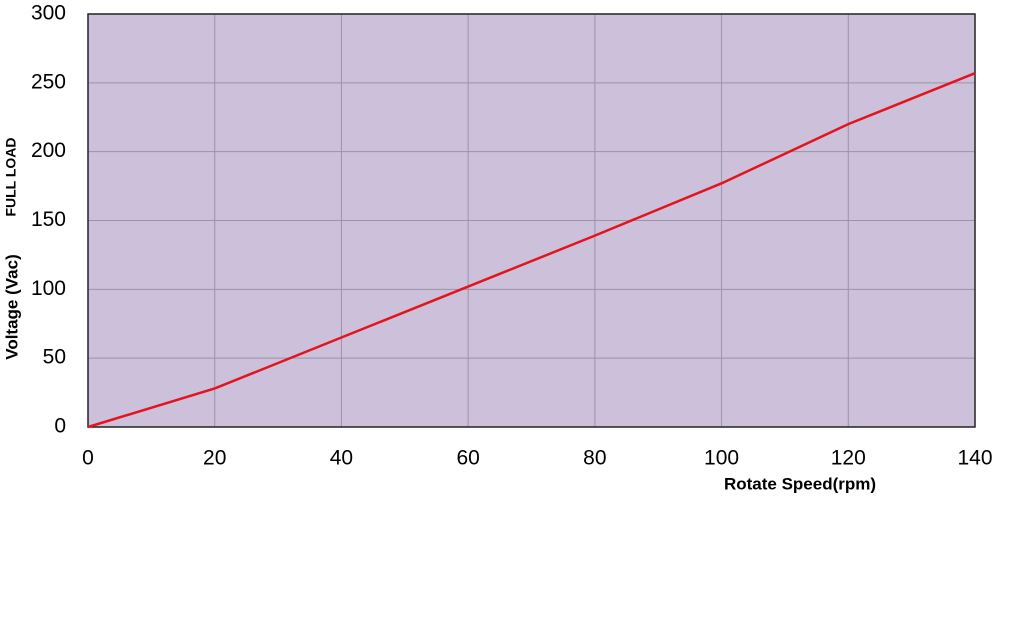 The width and height of the screenshot is (1023, 634). Describe the element at coordinates (467, 458) in the screenshot. I see `x-tick-label: 60` at that location.